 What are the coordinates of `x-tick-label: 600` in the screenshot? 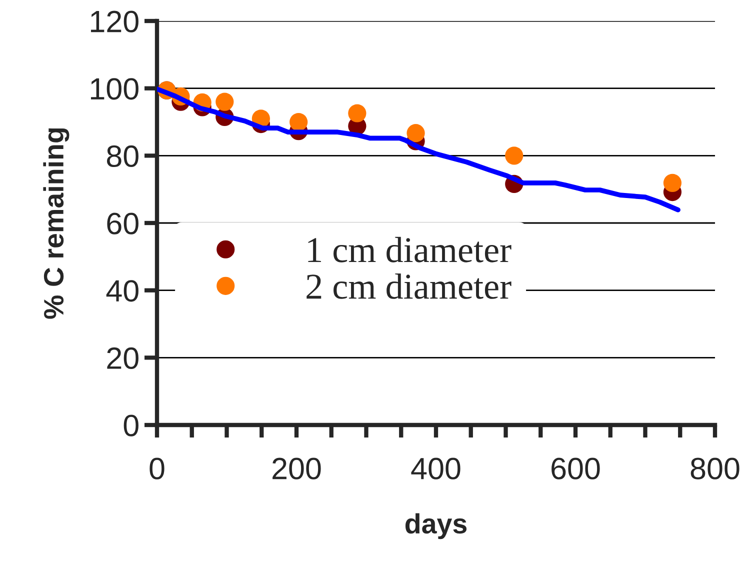 It's located at (576, 469).